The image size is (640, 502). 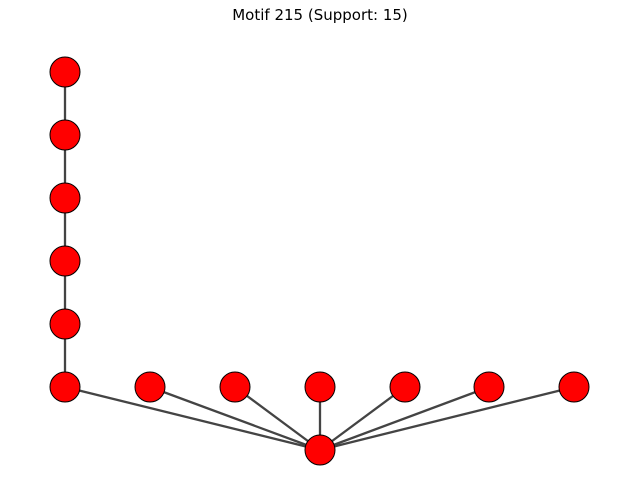 What do you see at coordinates (405, 387) in the screenshot?
I see `node-n10` at bounding box center [405, 387].